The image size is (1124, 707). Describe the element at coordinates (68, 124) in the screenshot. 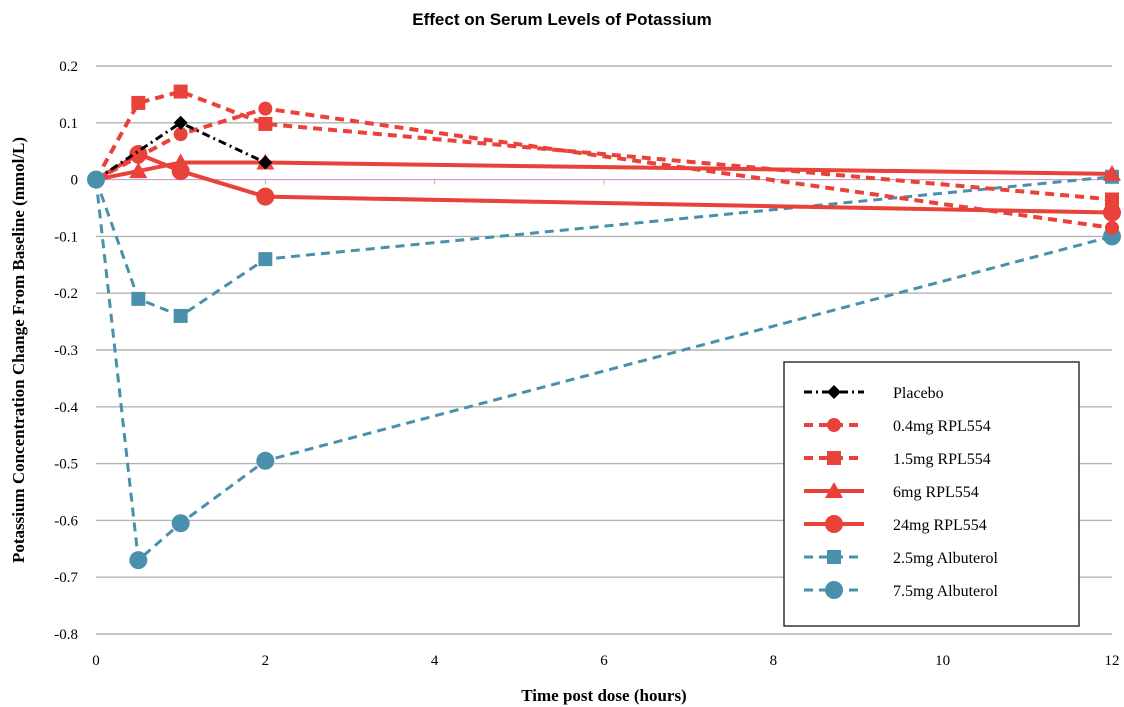

I see `y-tick-label: 0.1` at that location.